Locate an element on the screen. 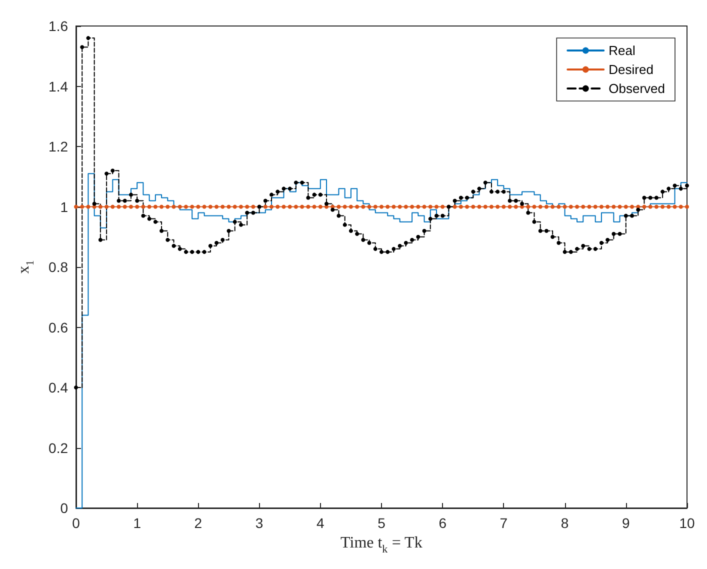 The image size is (707, 569). y-tick-label: 1 is located at coordinates (64, 206).